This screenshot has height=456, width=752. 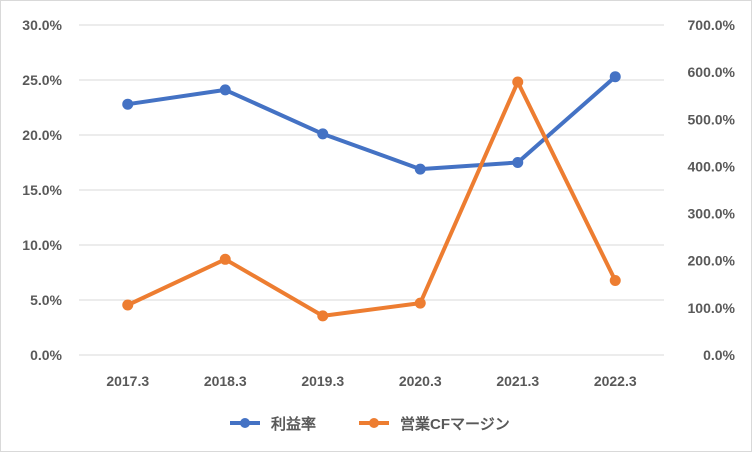 I want to click on legend: 利益率 営業CFマージン, so click(x=370, y=424).